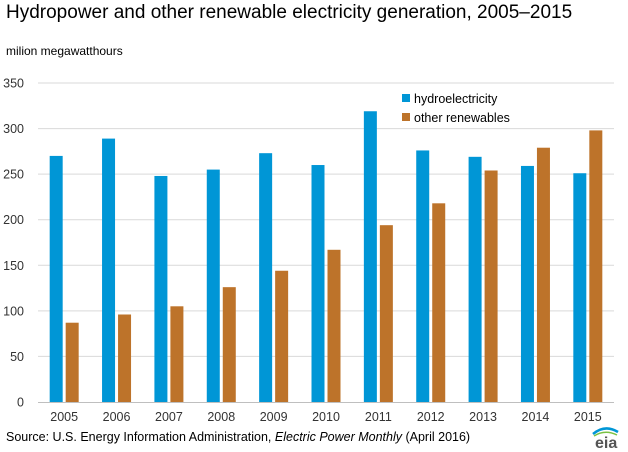  I want to click on y-tick-label: 150, so click(13, 266).